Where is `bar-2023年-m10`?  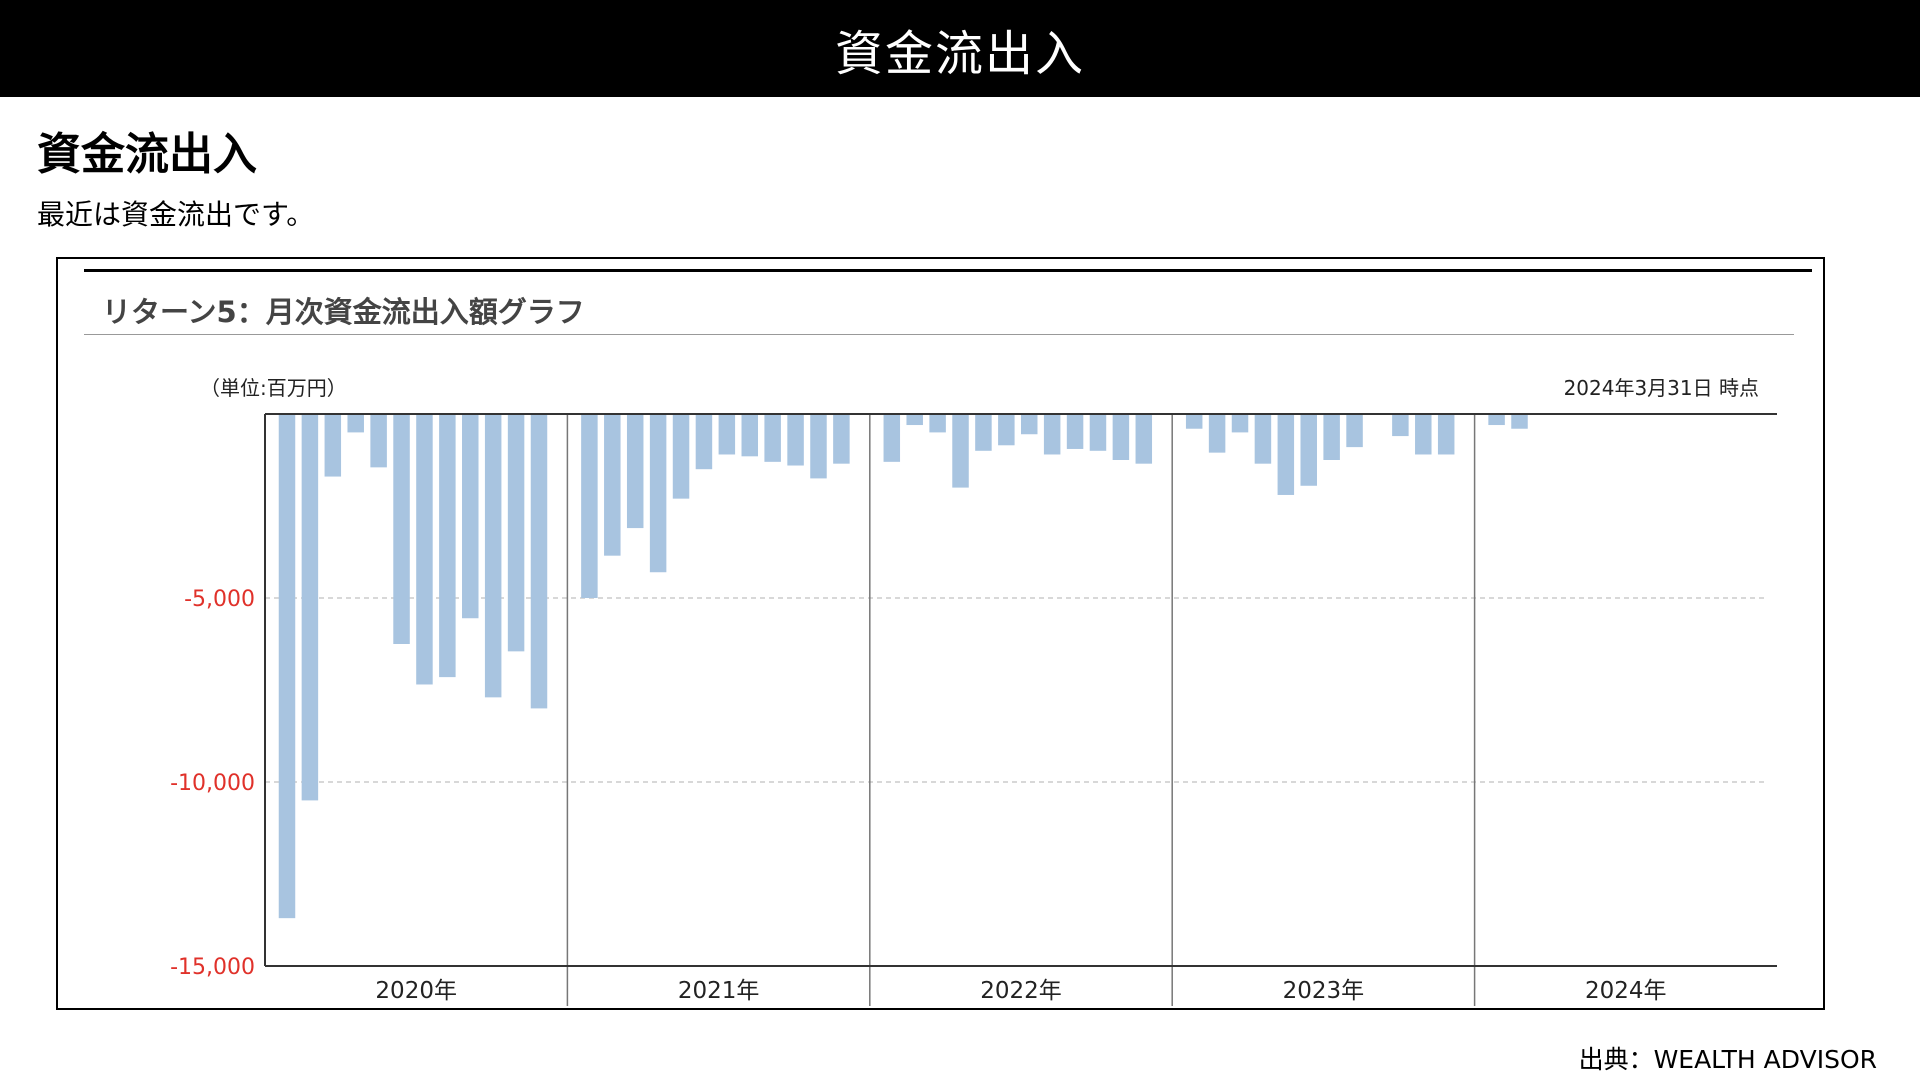
bar-2023年-m10 is located at coordinates (1400, 425).